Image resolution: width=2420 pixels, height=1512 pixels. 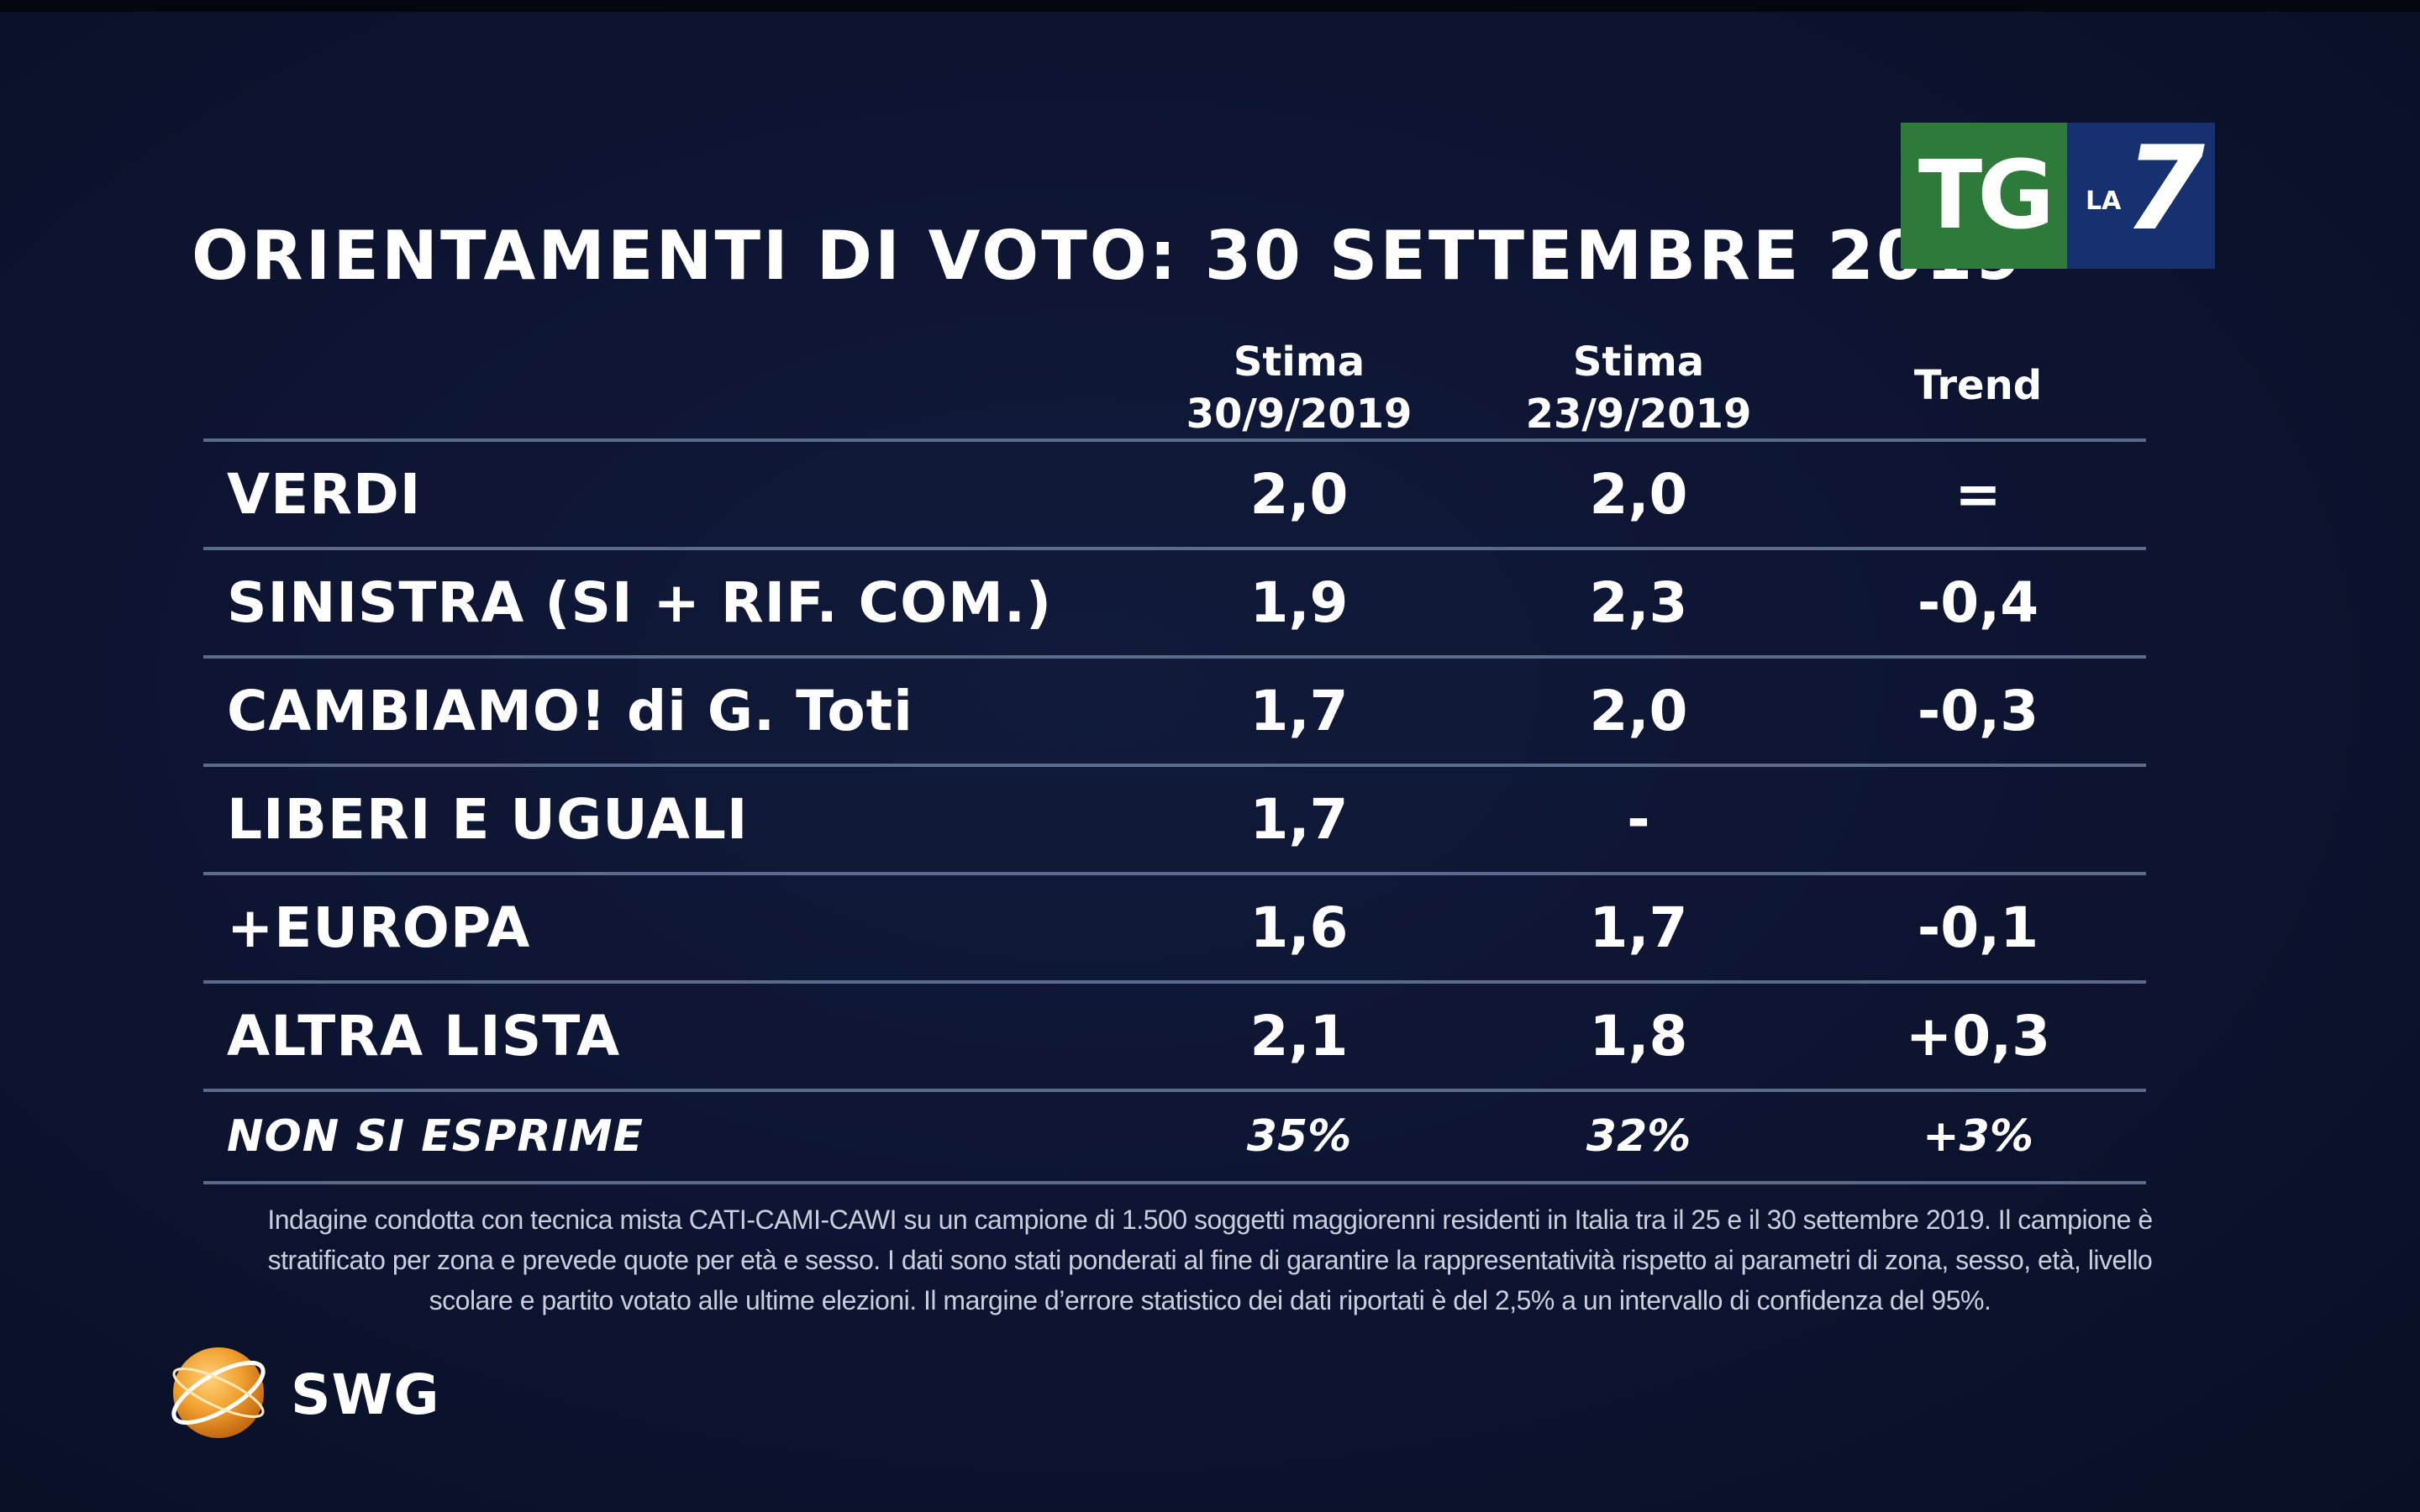 I want to click on column-header-stima-23-9: Stima 23/9/2019, so click(x=1638, y=388).